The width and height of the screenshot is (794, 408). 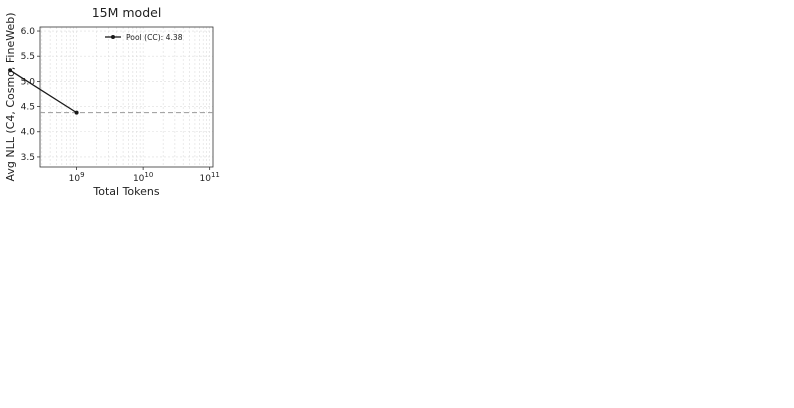 I want to click on x-tick-label: 1010, so click(x=143, y=177).